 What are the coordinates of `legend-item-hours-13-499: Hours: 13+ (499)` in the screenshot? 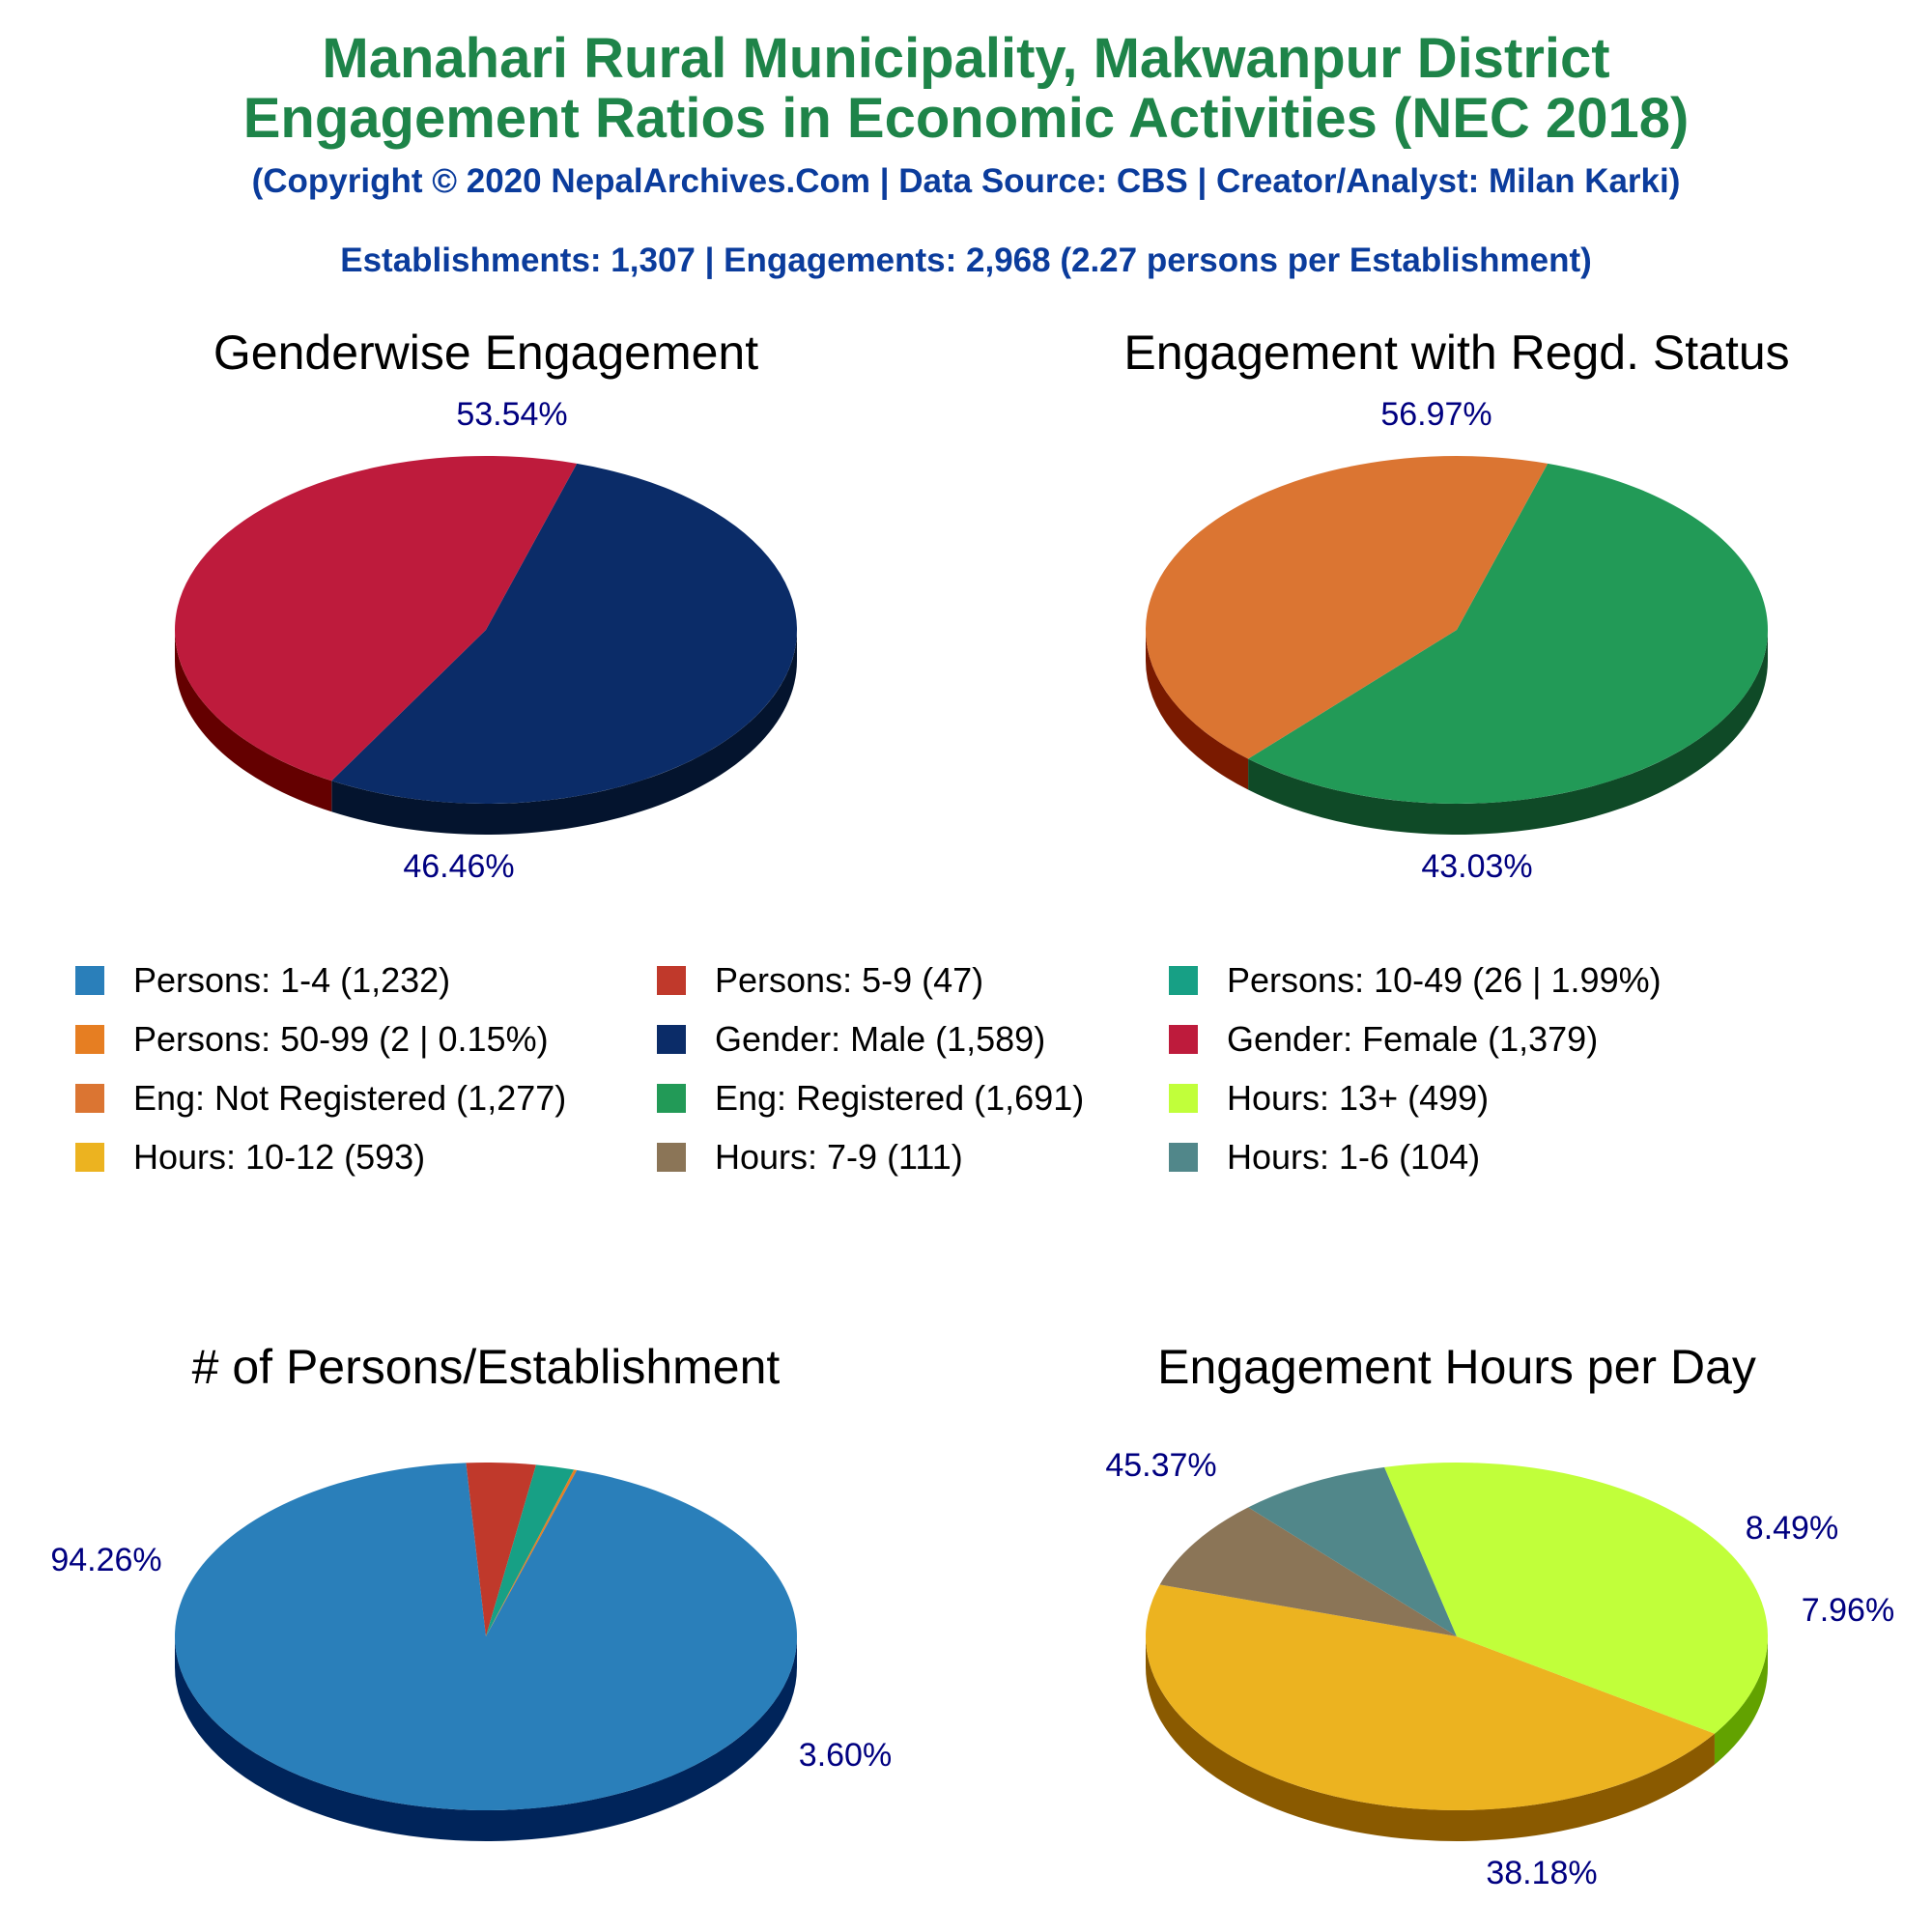 It's located at (1329, 1098).